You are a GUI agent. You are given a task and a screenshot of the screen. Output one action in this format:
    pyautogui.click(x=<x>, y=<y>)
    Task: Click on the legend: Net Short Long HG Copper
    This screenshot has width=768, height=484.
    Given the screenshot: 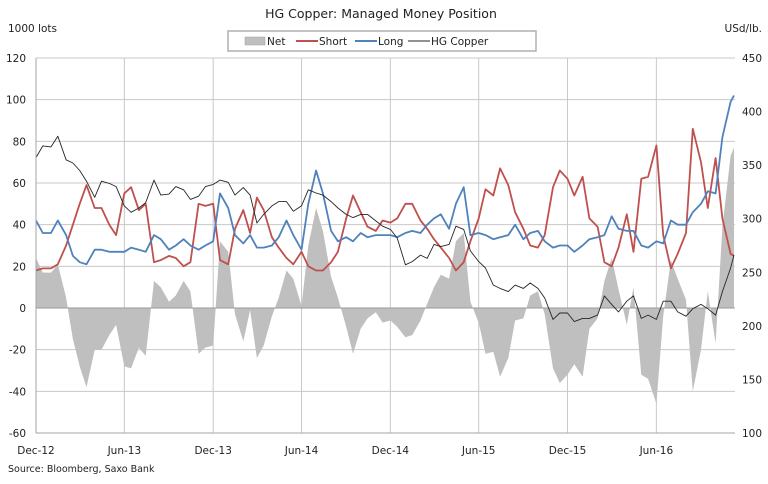 What is the action you would take?
    pyautogui.click(x=382, y=41)
    